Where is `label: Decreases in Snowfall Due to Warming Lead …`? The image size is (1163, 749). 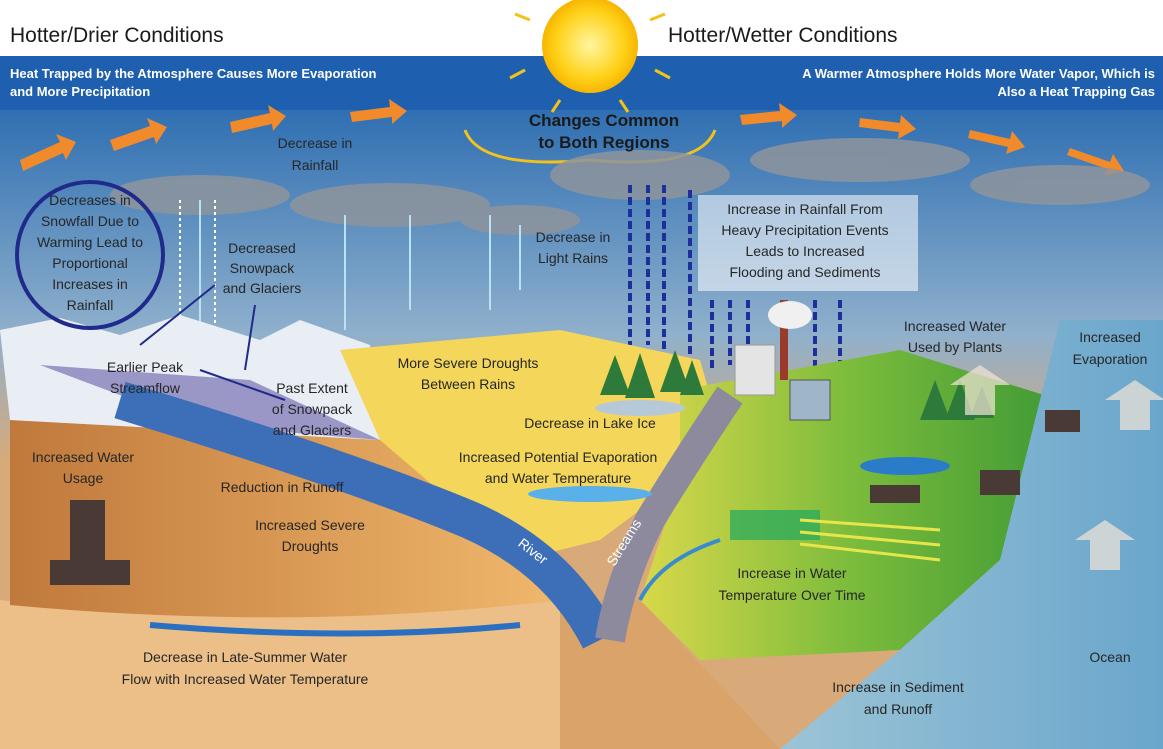 label: Decreases in Snowfall Due to Warming Lead … is located at coordinates (90, 252).